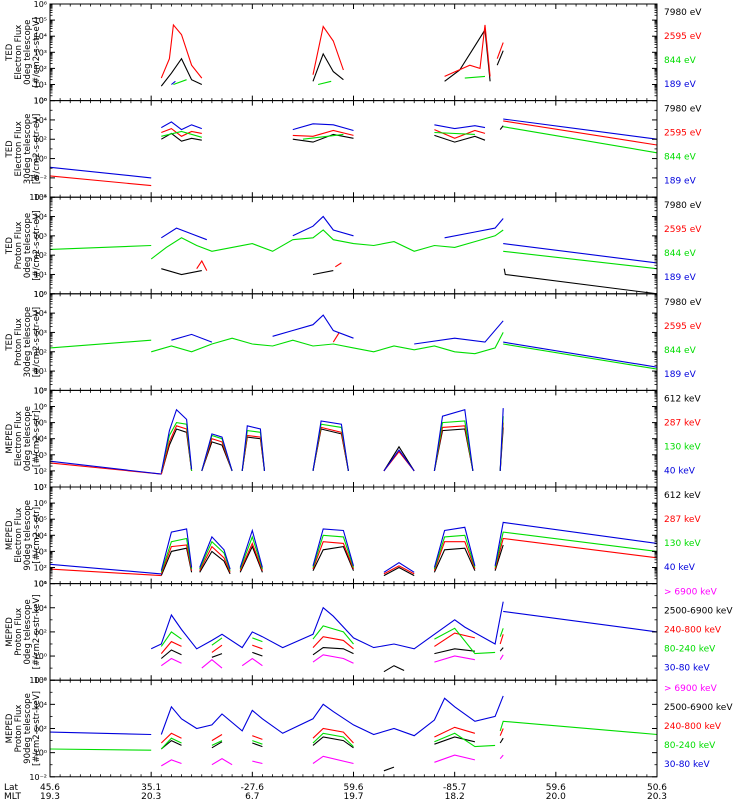 The height and width of the screenshot is (800, 750). I want to click on y-axis-label: 30deg telescope, so click(28, 342).